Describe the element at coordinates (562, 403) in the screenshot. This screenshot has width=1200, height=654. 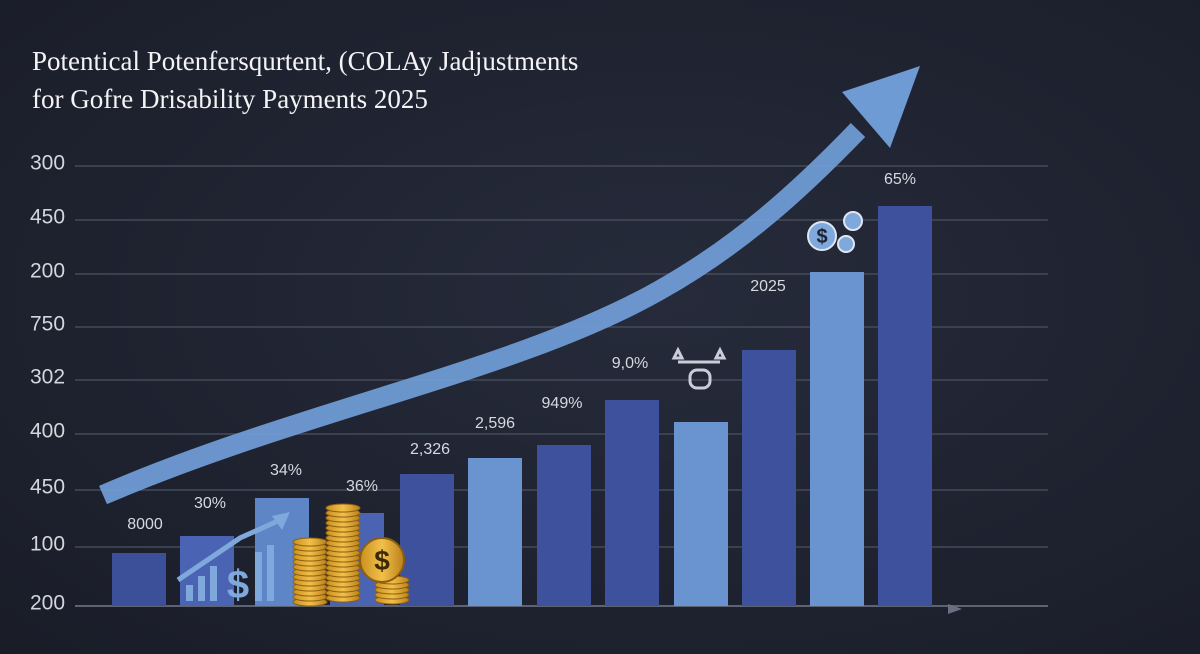
I see `bar-label: 949%` at that location.